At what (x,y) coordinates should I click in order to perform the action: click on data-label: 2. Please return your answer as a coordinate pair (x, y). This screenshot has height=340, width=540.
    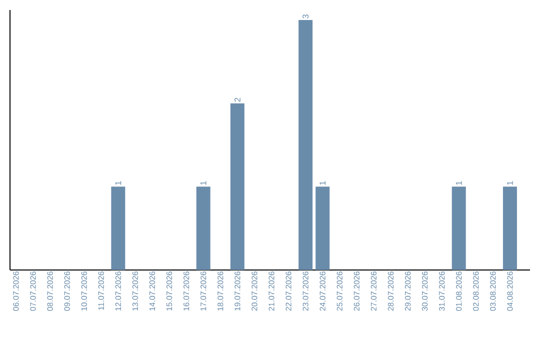
    Looking at the image, I should click on (237, 100).